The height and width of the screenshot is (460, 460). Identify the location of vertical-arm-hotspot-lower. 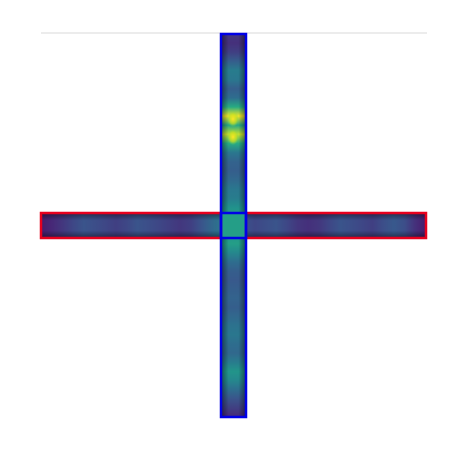
(233, 137).